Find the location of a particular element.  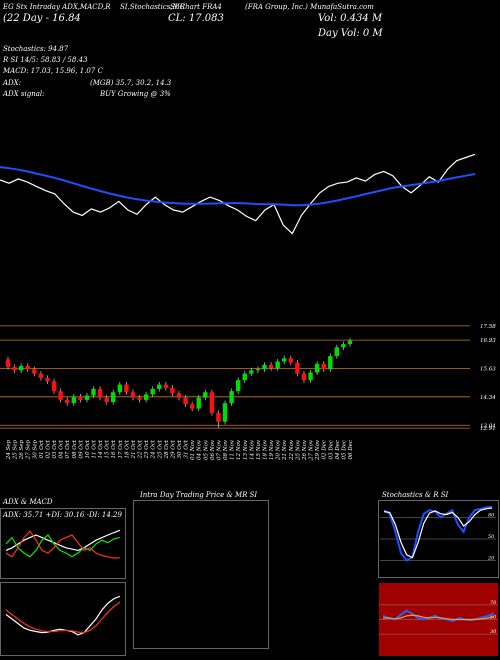

x-tick-label: 17 Oct is located at coordinates (121, 448).